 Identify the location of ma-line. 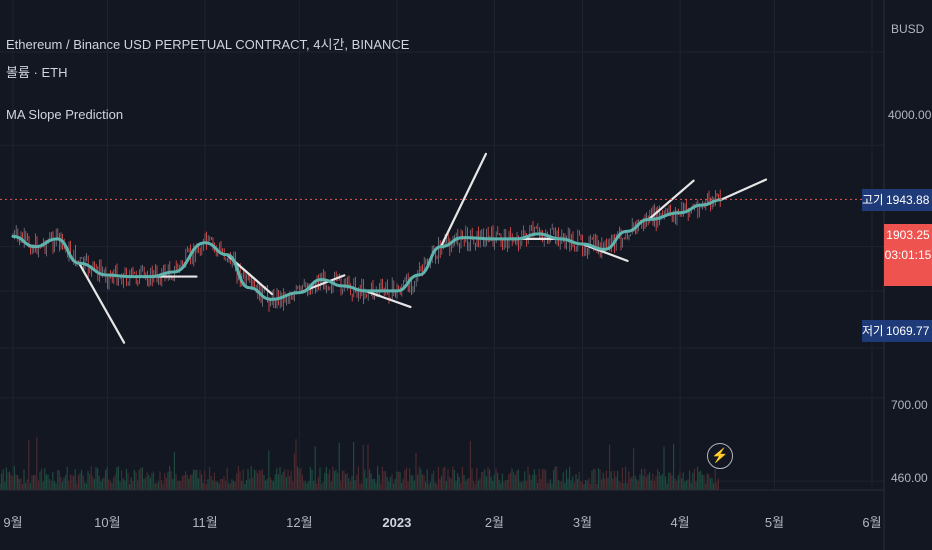
(367, 249).